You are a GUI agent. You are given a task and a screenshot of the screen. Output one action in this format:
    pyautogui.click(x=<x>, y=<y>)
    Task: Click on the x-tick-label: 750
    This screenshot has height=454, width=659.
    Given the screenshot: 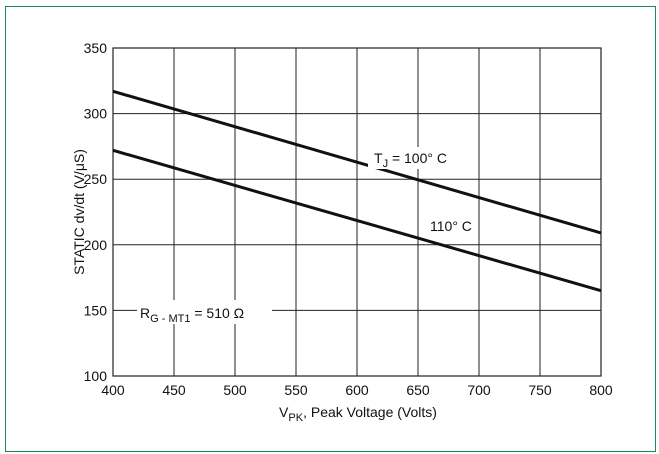 What is the action you would take?
    pyautogui.click(x=540, y=390)
    